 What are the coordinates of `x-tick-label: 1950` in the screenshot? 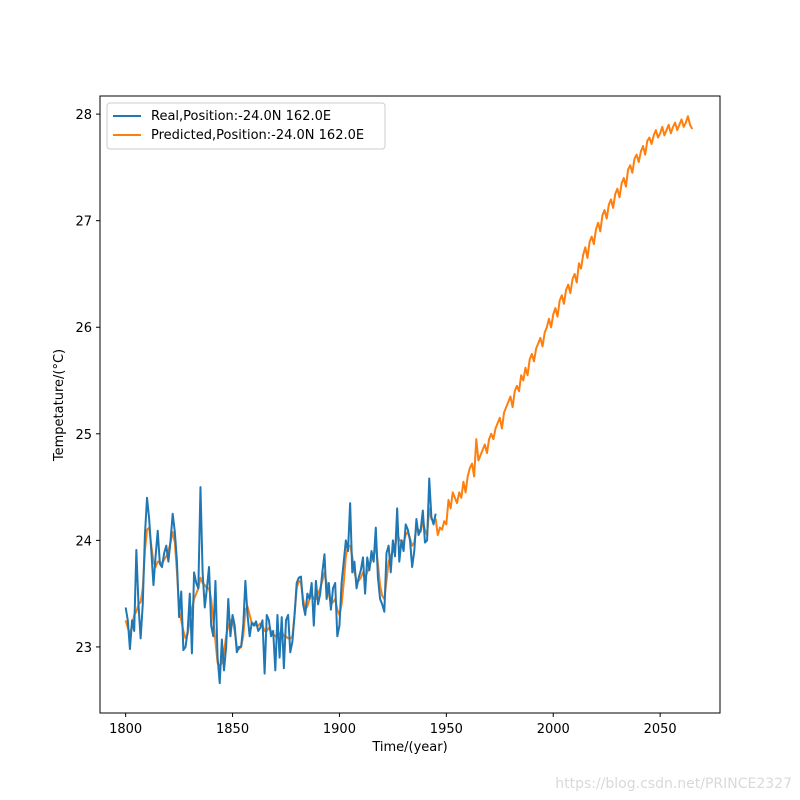 It's located at (446, 729).